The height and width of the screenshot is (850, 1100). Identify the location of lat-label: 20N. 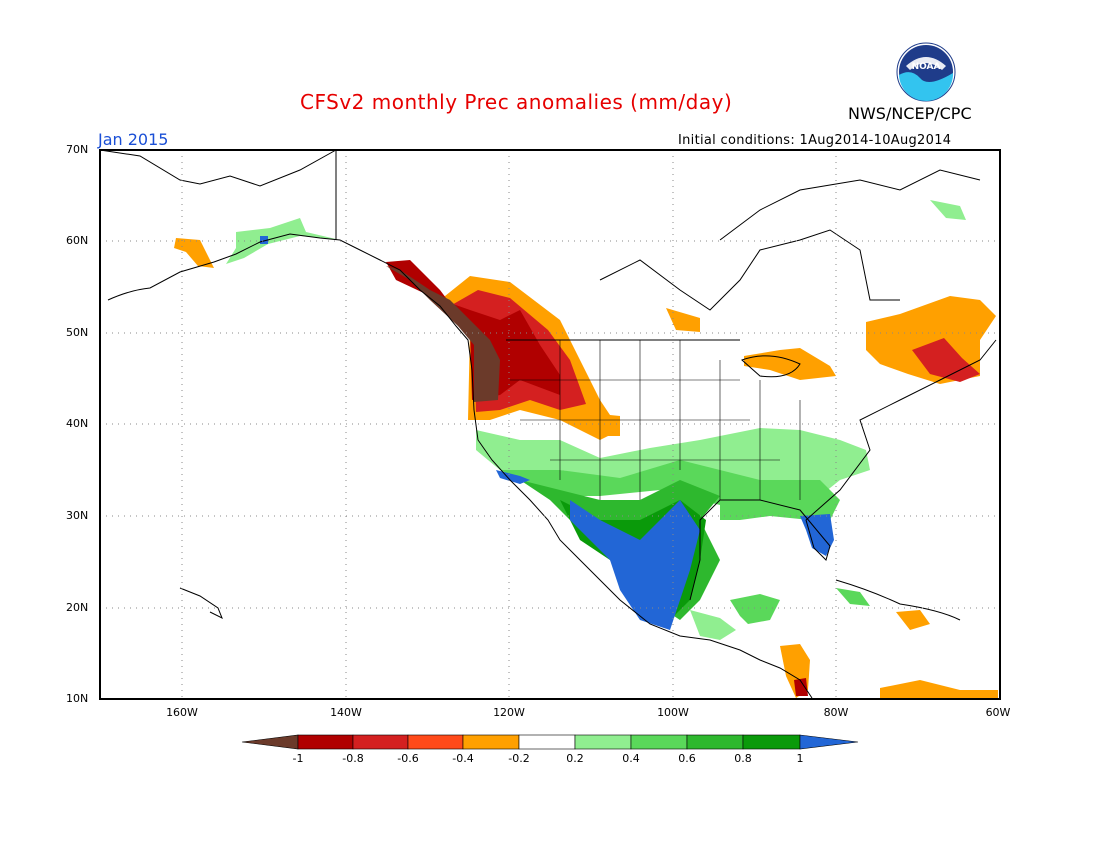
(77, 607).